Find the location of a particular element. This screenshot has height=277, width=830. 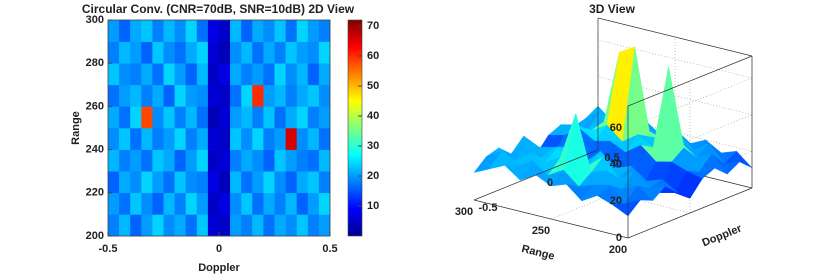

x-tick-label: 0.5 is located at coordinates (329, 249).